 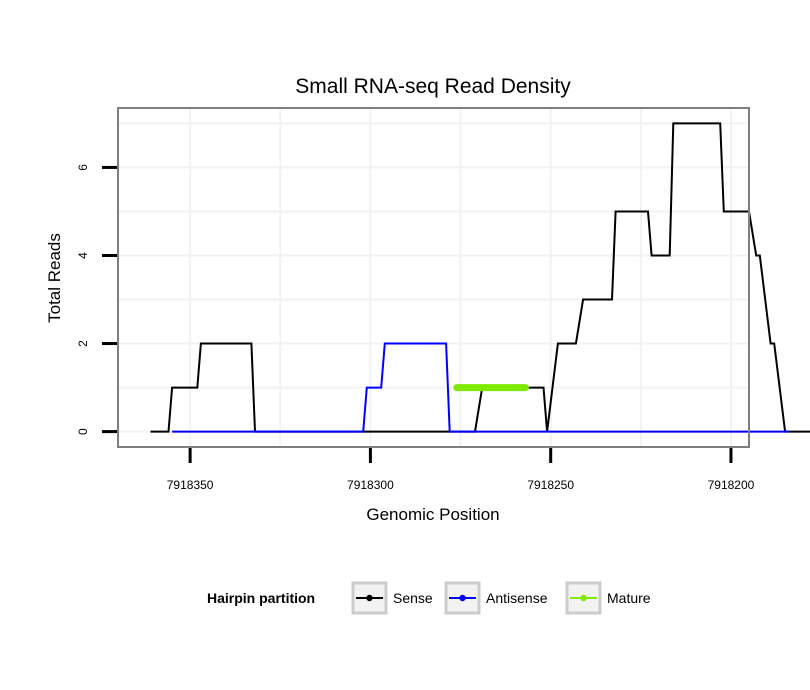 What do you see at coordinates (83, 431) in the screenshot?
I see `y-tick-label: 0` at bounding box center [83, 431].